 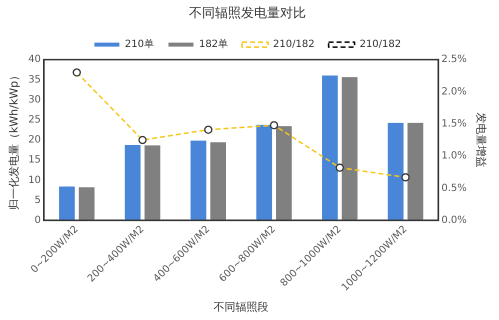 I want to click on y2-tick-label: 1.0%, so click(x=454, y=156).